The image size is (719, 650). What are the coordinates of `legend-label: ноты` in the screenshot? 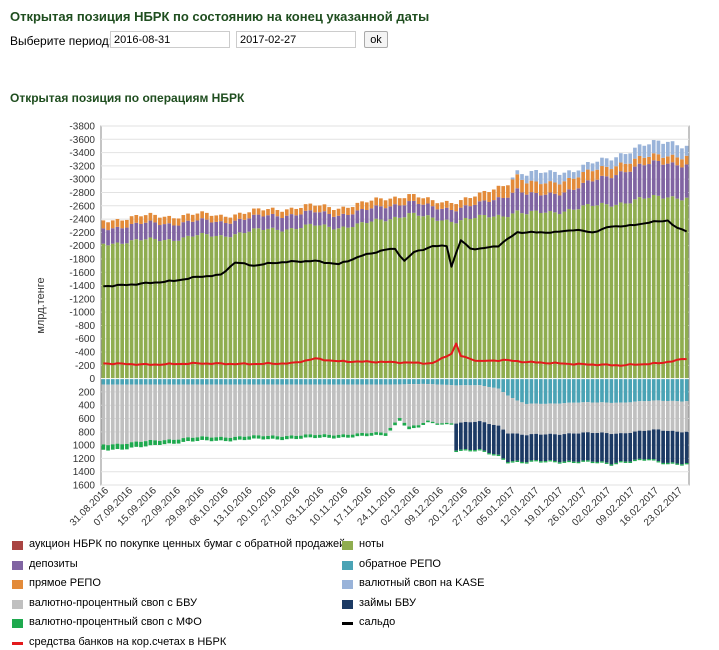 It's located at (371, 544).